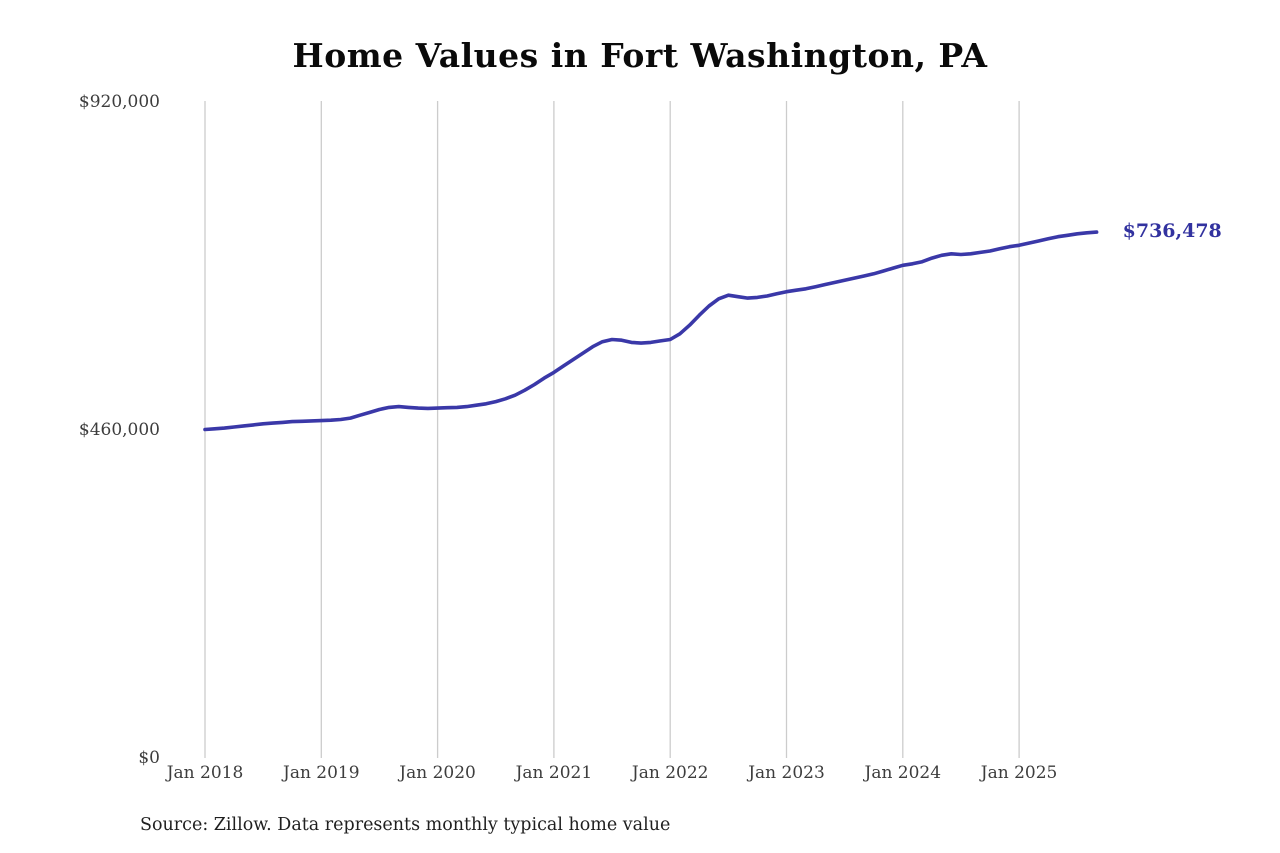 This screenshot has height=853, width=1280. Describe the element at coordinates (321, 773) in the screenshot. I see `x-tick-label: Jan 2019` at that location.